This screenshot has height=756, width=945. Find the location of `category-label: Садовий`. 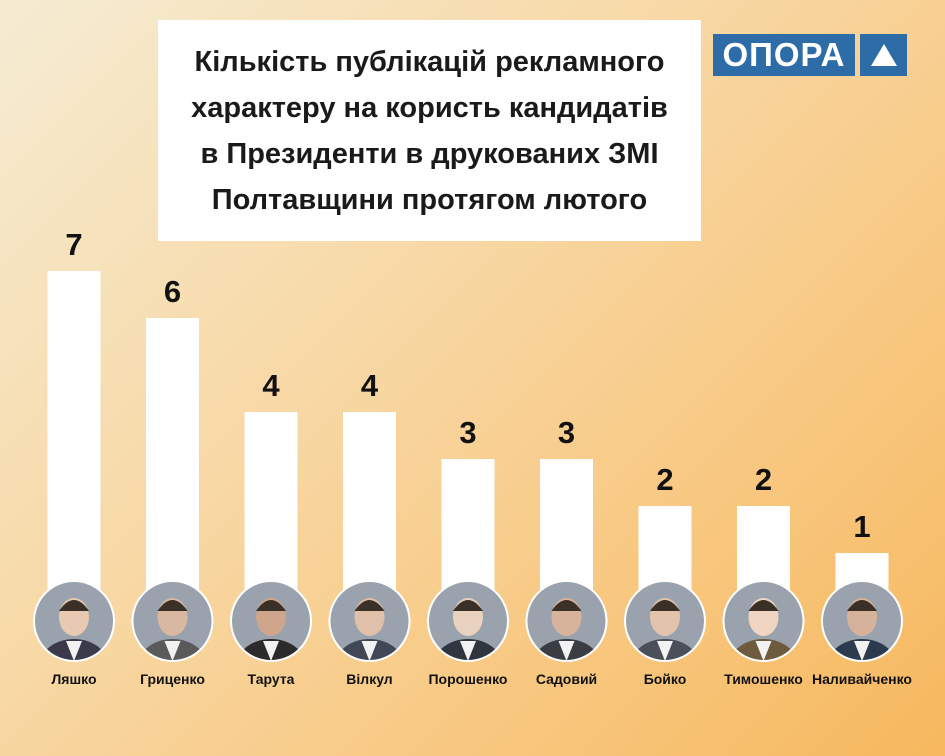

category-label: Садовий is located at coordinates (566, 679).